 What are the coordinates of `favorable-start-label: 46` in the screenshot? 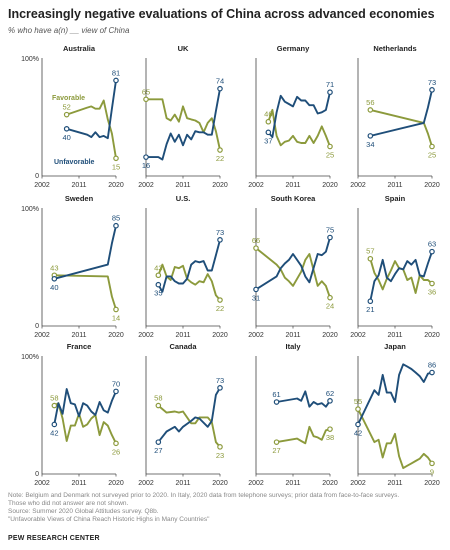 It's located at (268, 114).